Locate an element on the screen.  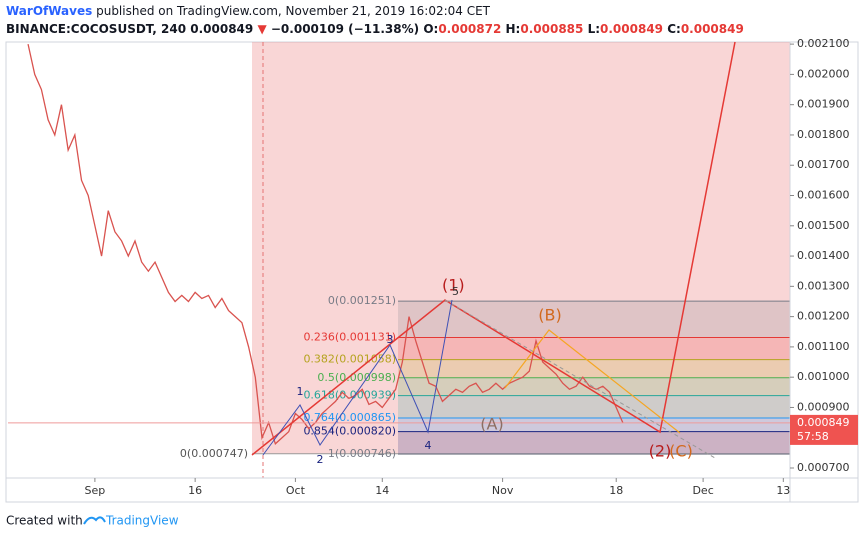
ohlc-value: 0.000872 is located at coordinates (470, 29).